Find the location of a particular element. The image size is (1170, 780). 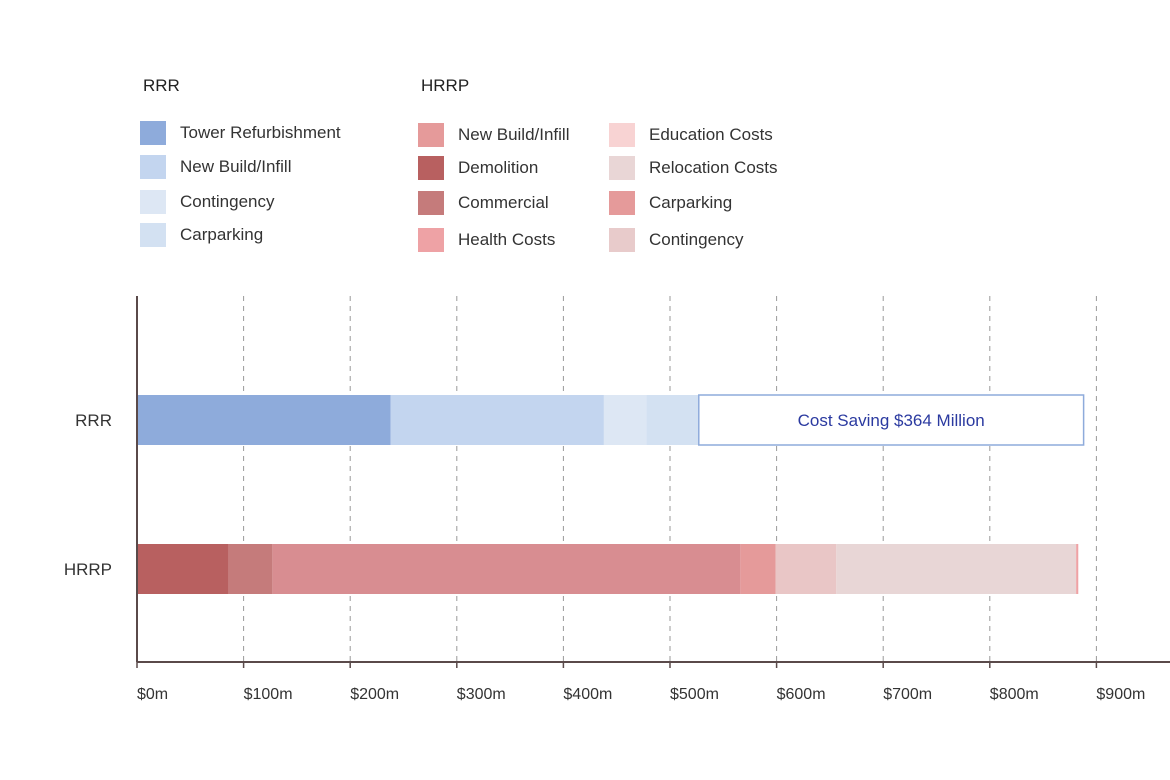

bar-segment-tower-refurbishment is located at coordinates (264, 420).